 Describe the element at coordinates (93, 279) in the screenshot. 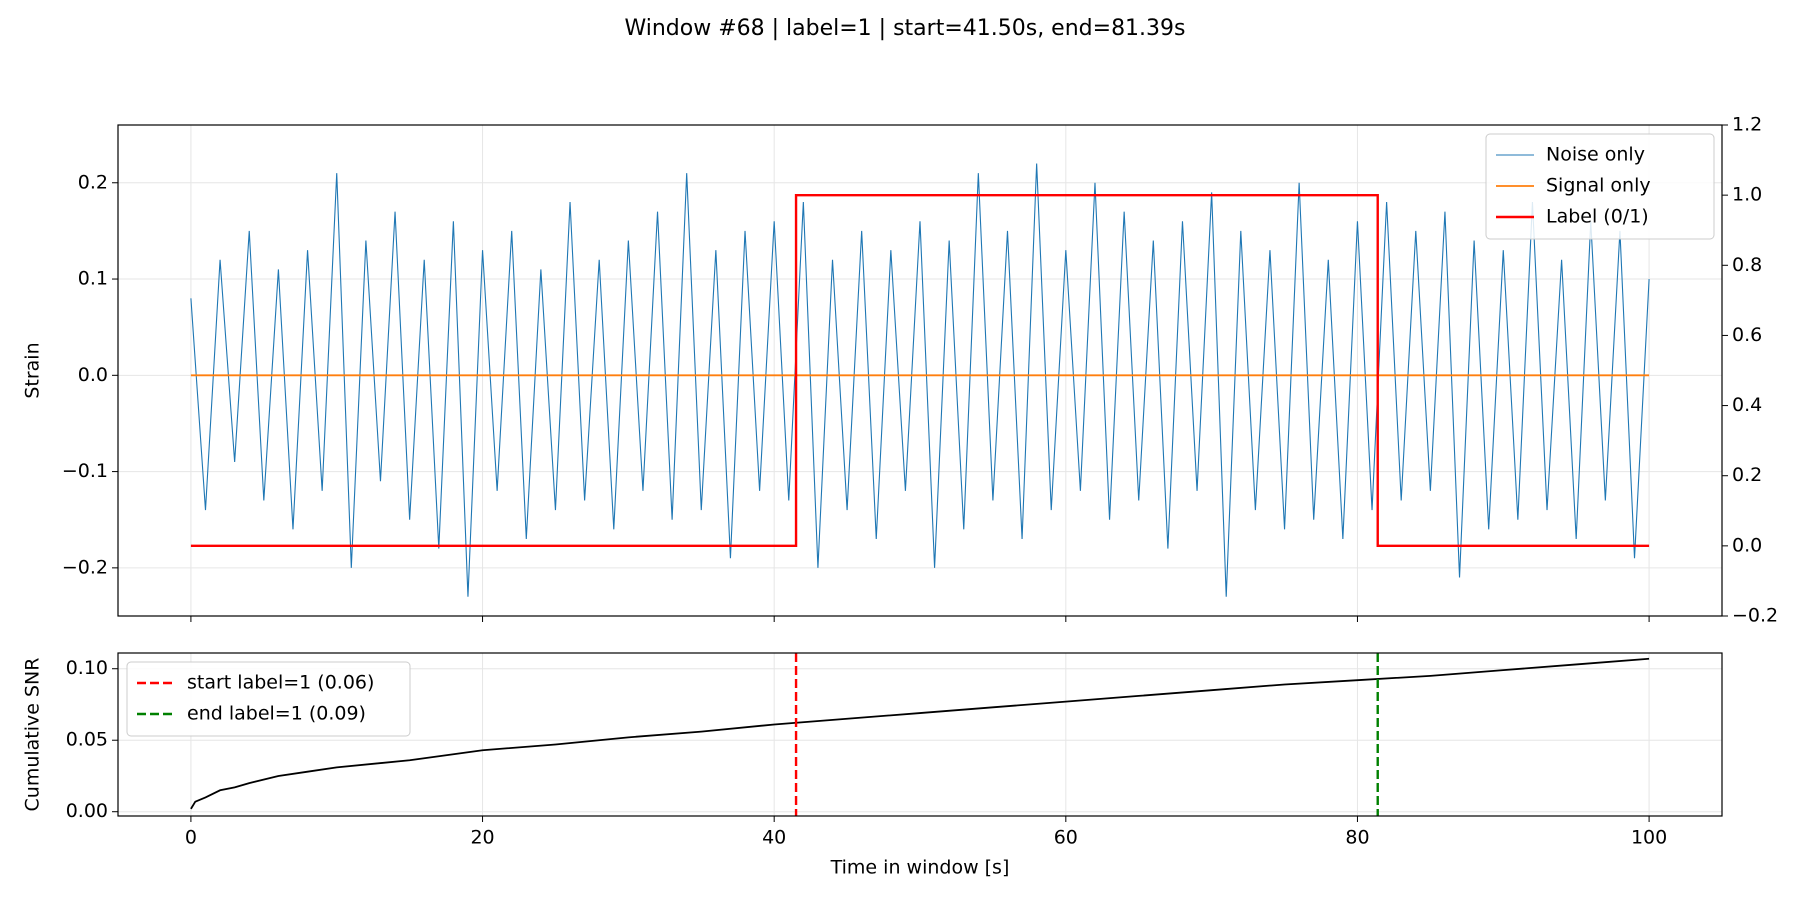

I see `y-tick-label: 0.1` at that location.